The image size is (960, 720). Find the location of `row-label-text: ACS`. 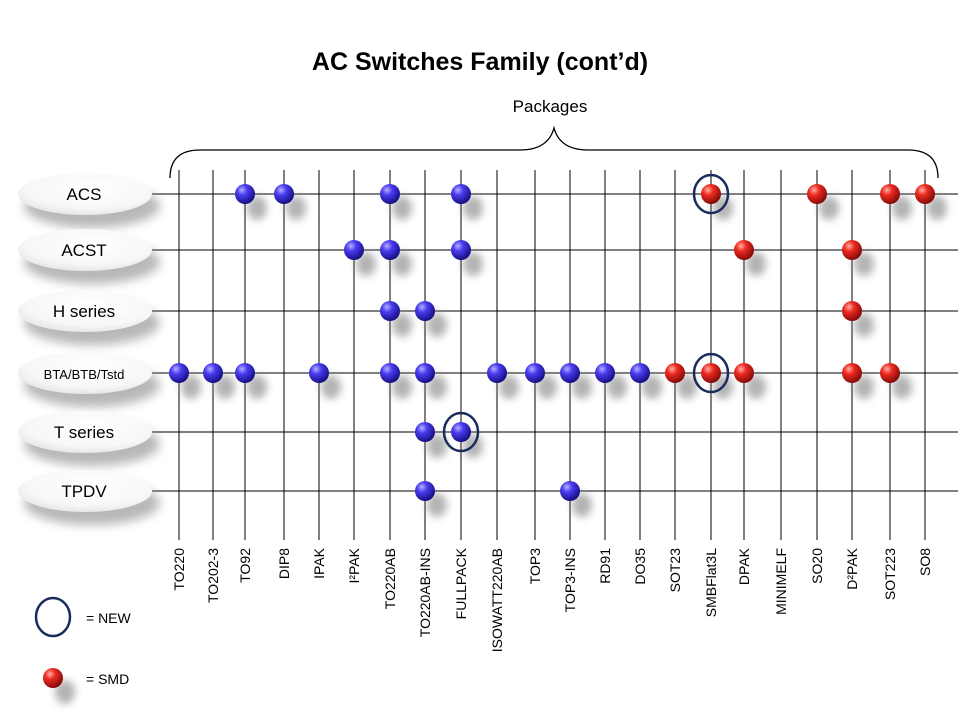

row-label-text: ACS is located at coordinates (84, 194).